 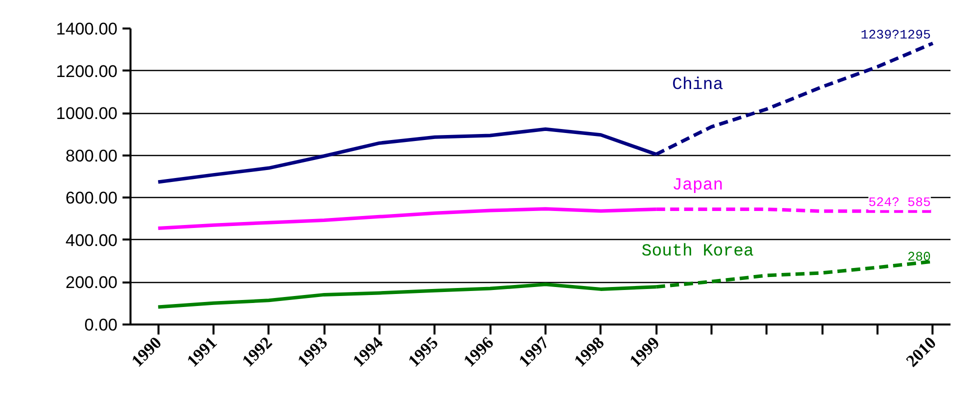 I want to click on annotation: 524? 585, so click(x=899, y=202).